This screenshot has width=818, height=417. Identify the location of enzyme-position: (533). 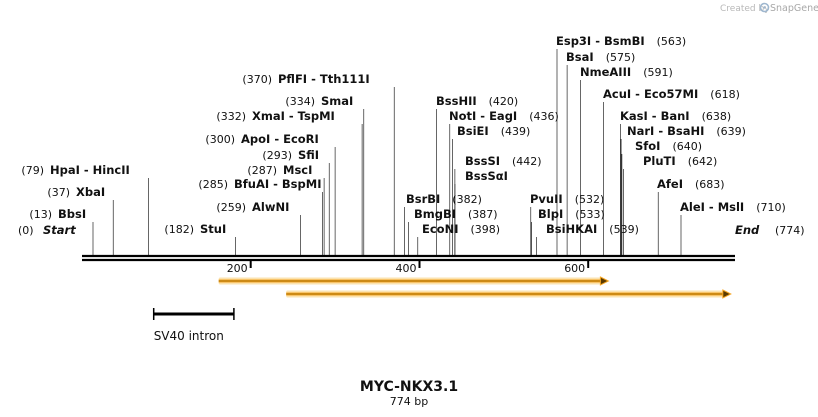
(590, 214).